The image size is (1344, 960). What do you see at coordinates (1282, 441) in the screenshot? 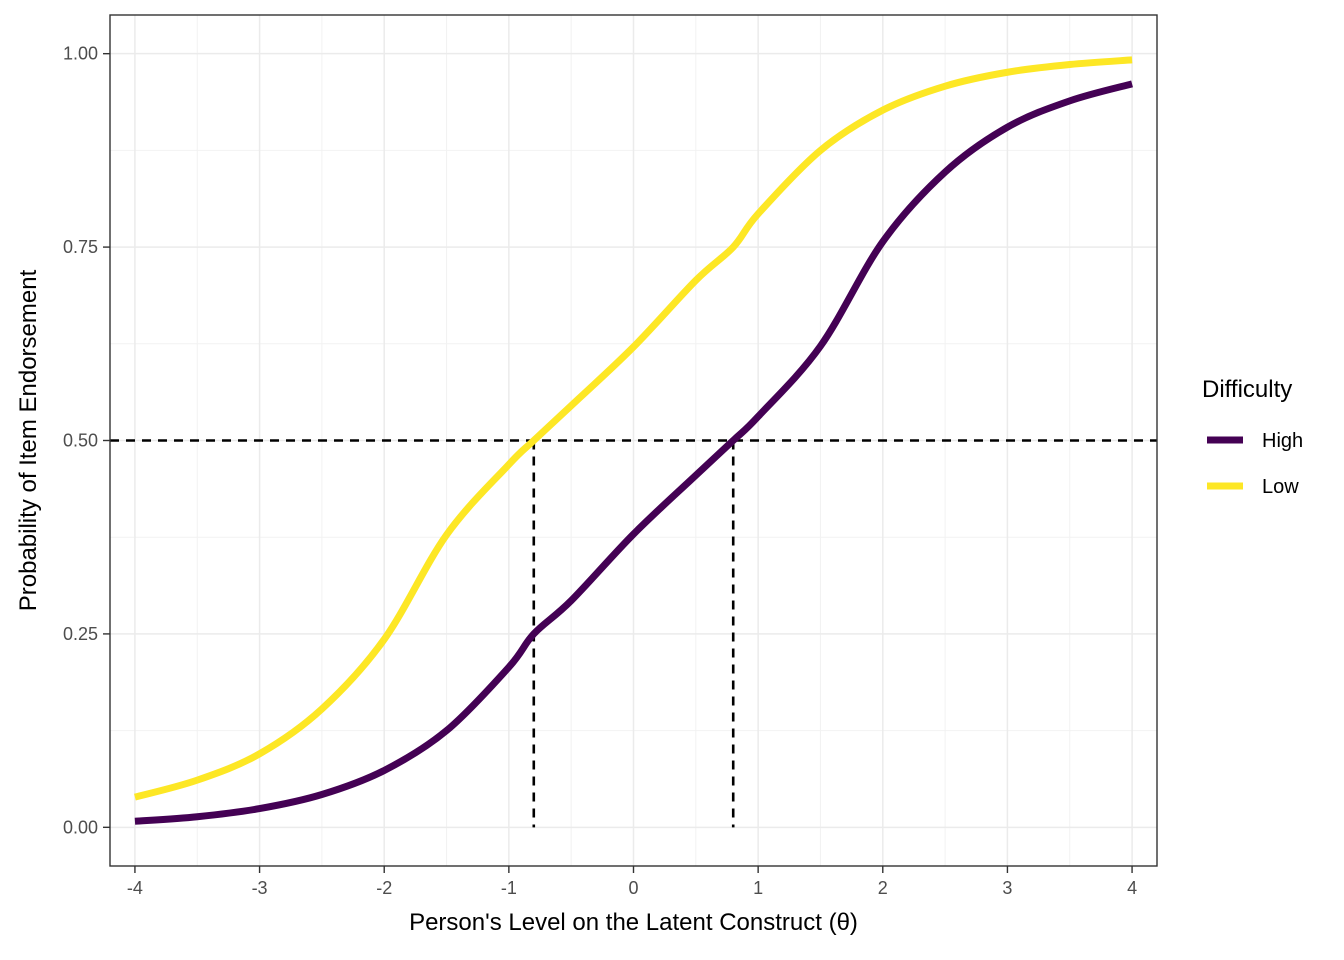
I see `legend-label-high: High` at bounding box center [1282, 441].